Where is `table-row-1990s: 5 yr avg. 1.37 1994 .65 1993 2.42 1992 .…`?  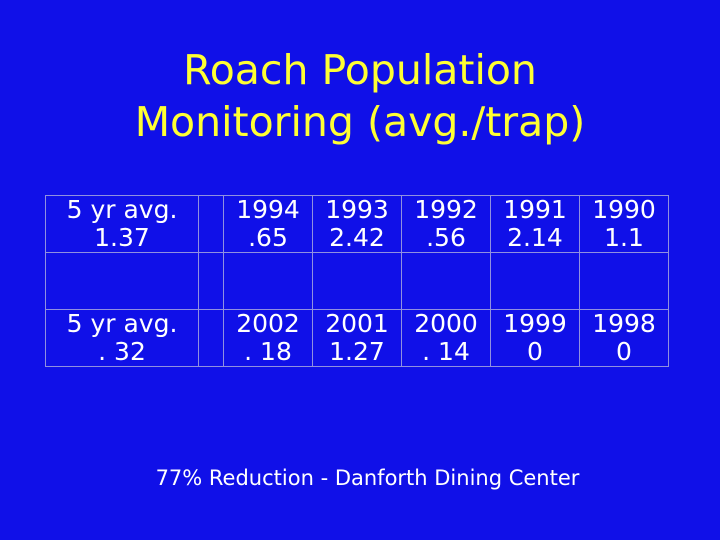
table-row-1990s: 5 yr avg. 1.37 1994 .65 1993 2.42 1992 .… is located at coordinates (357, 224).